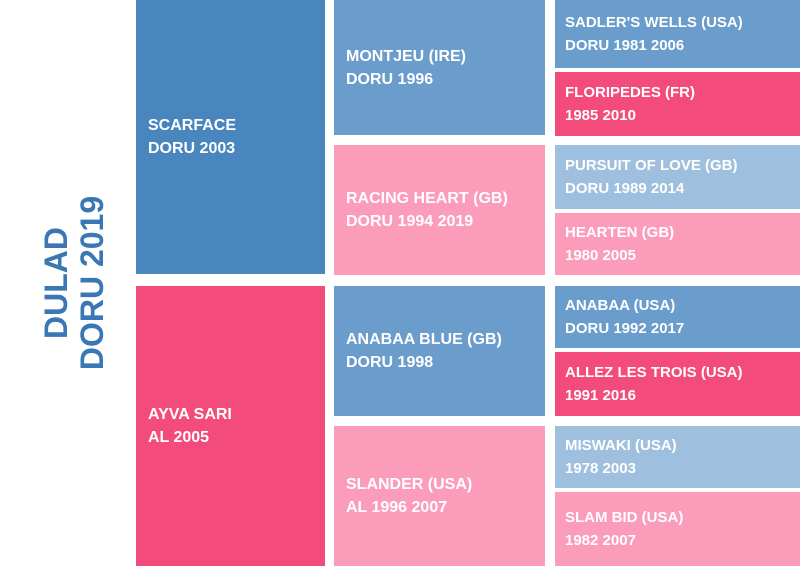  Describe the element at coordinates (600, 115) in the screenshot. I see `great-grandparent-info: 1985 2010` at that location.